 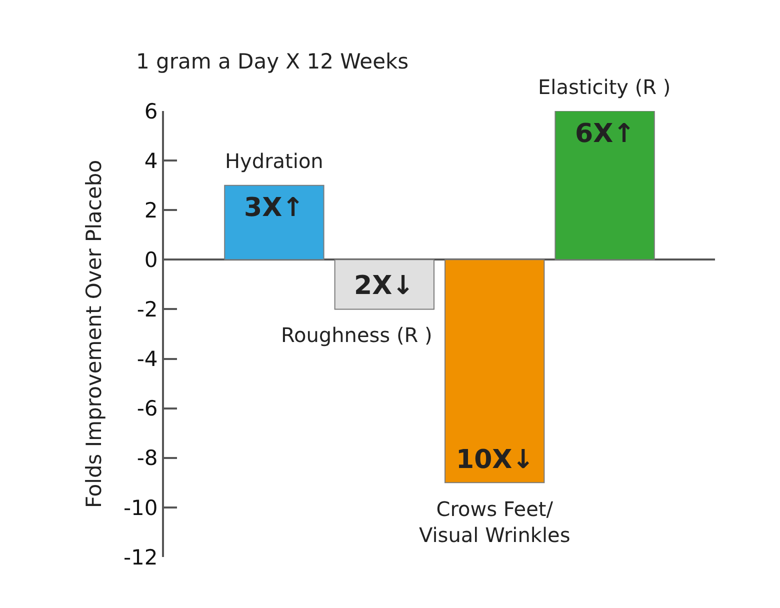 I want to click on x-tick-label: Crows Feet/ Visual Wrinkles, so click(x=494, y=522).